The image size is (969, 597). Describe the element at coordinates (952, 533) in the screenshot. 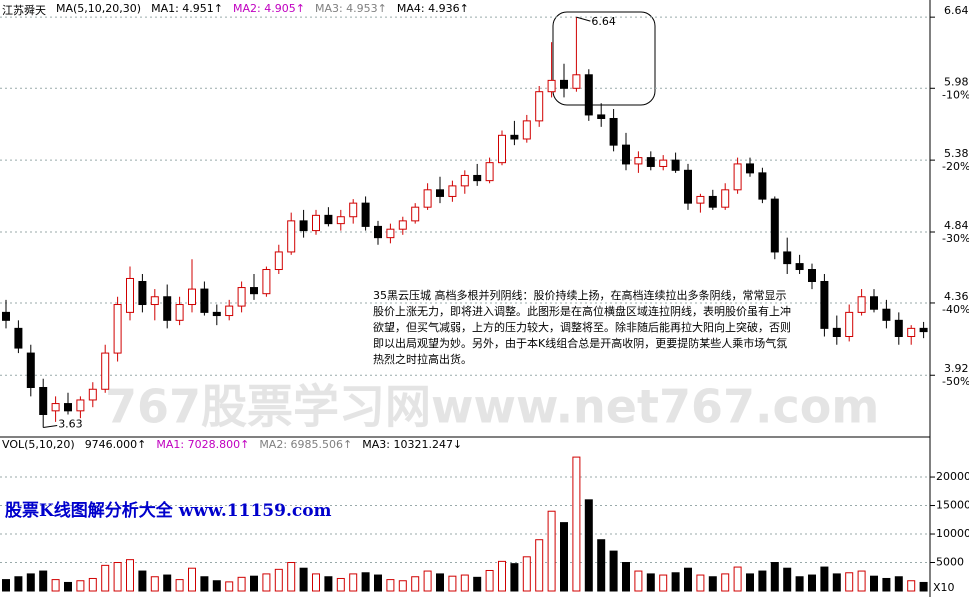

I see `vol-tick-label: 10000` at that location.